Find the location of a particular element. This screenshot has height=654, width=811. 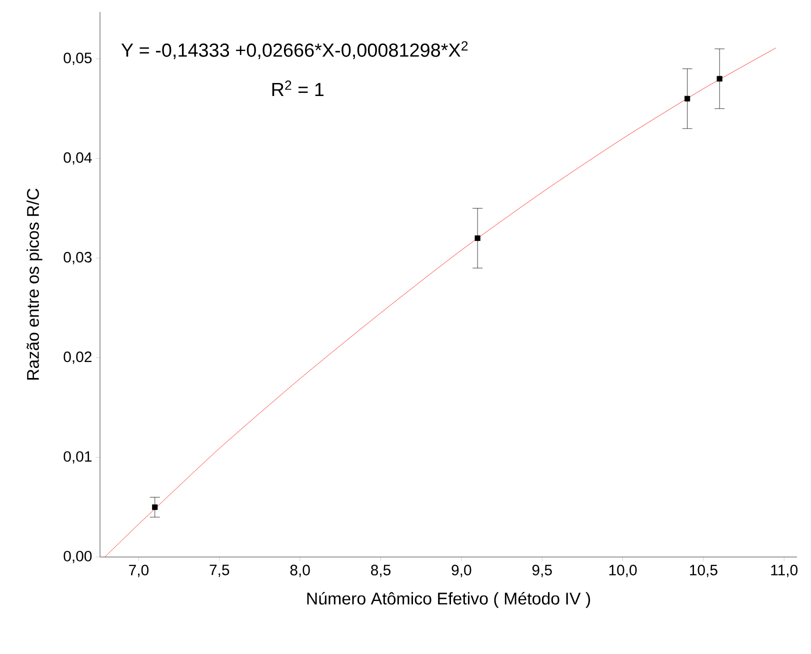

y-tick-label: 0,02 is located at coordinates (78, 358).